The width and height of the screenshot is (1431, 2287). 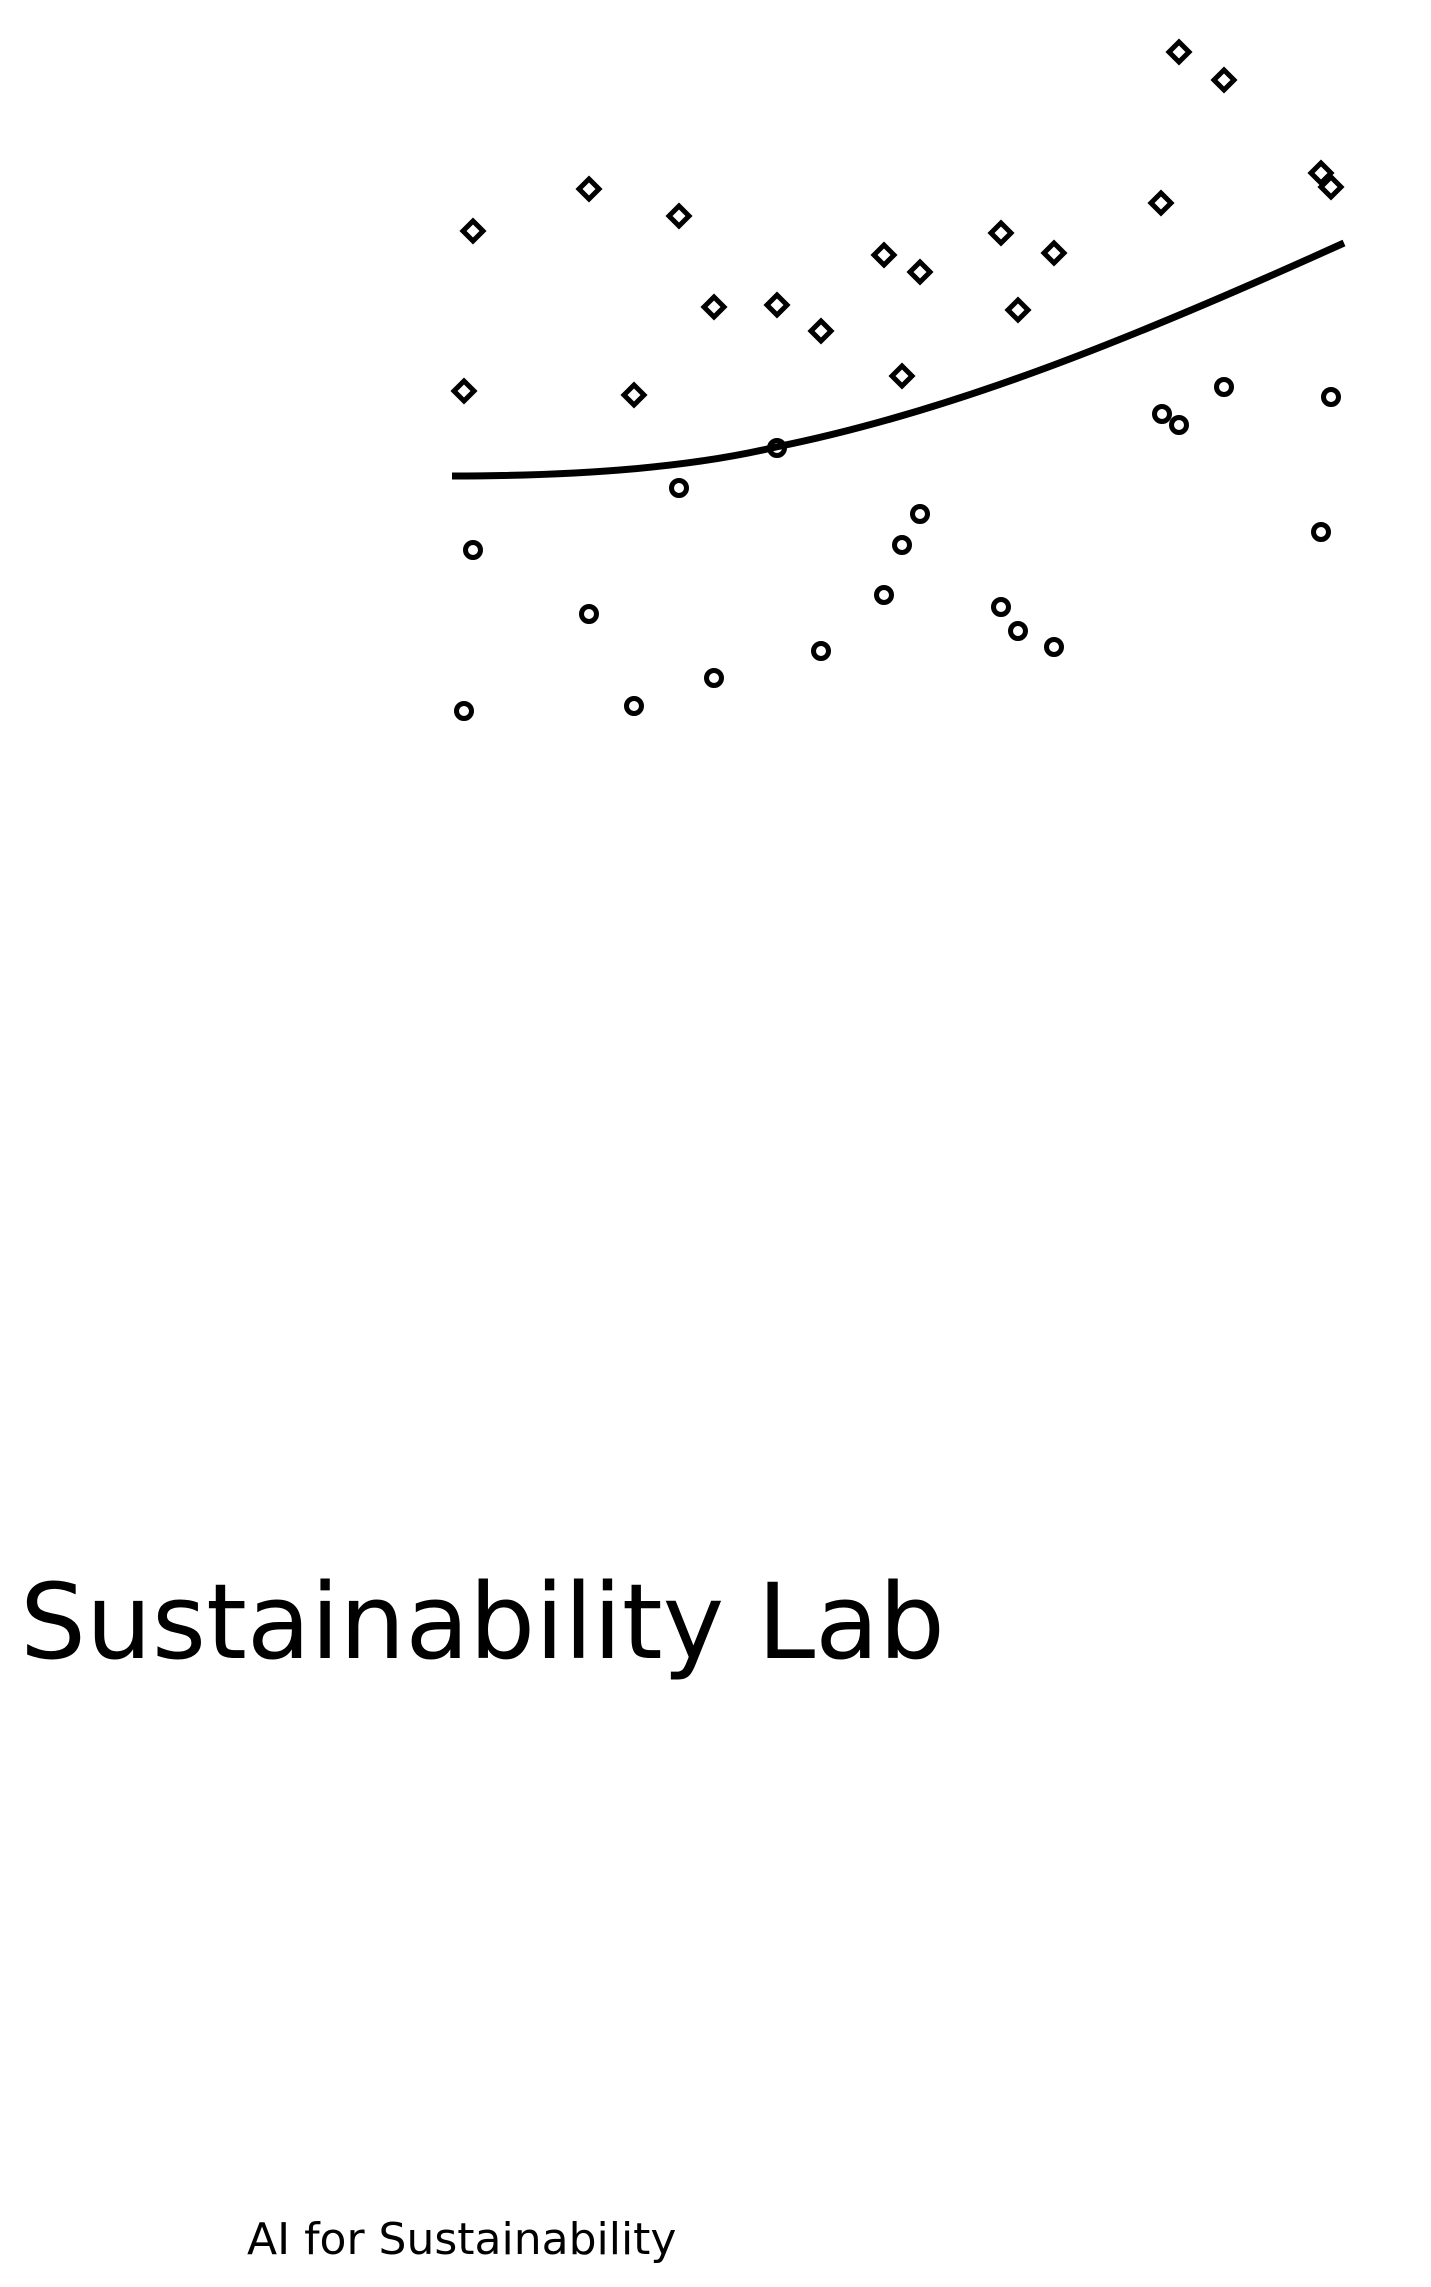 What do you see at coordinates (482, 1622) in the screenshot?
I see `lab-title: Sustainability Lab` at bounding box center [482, 1622].